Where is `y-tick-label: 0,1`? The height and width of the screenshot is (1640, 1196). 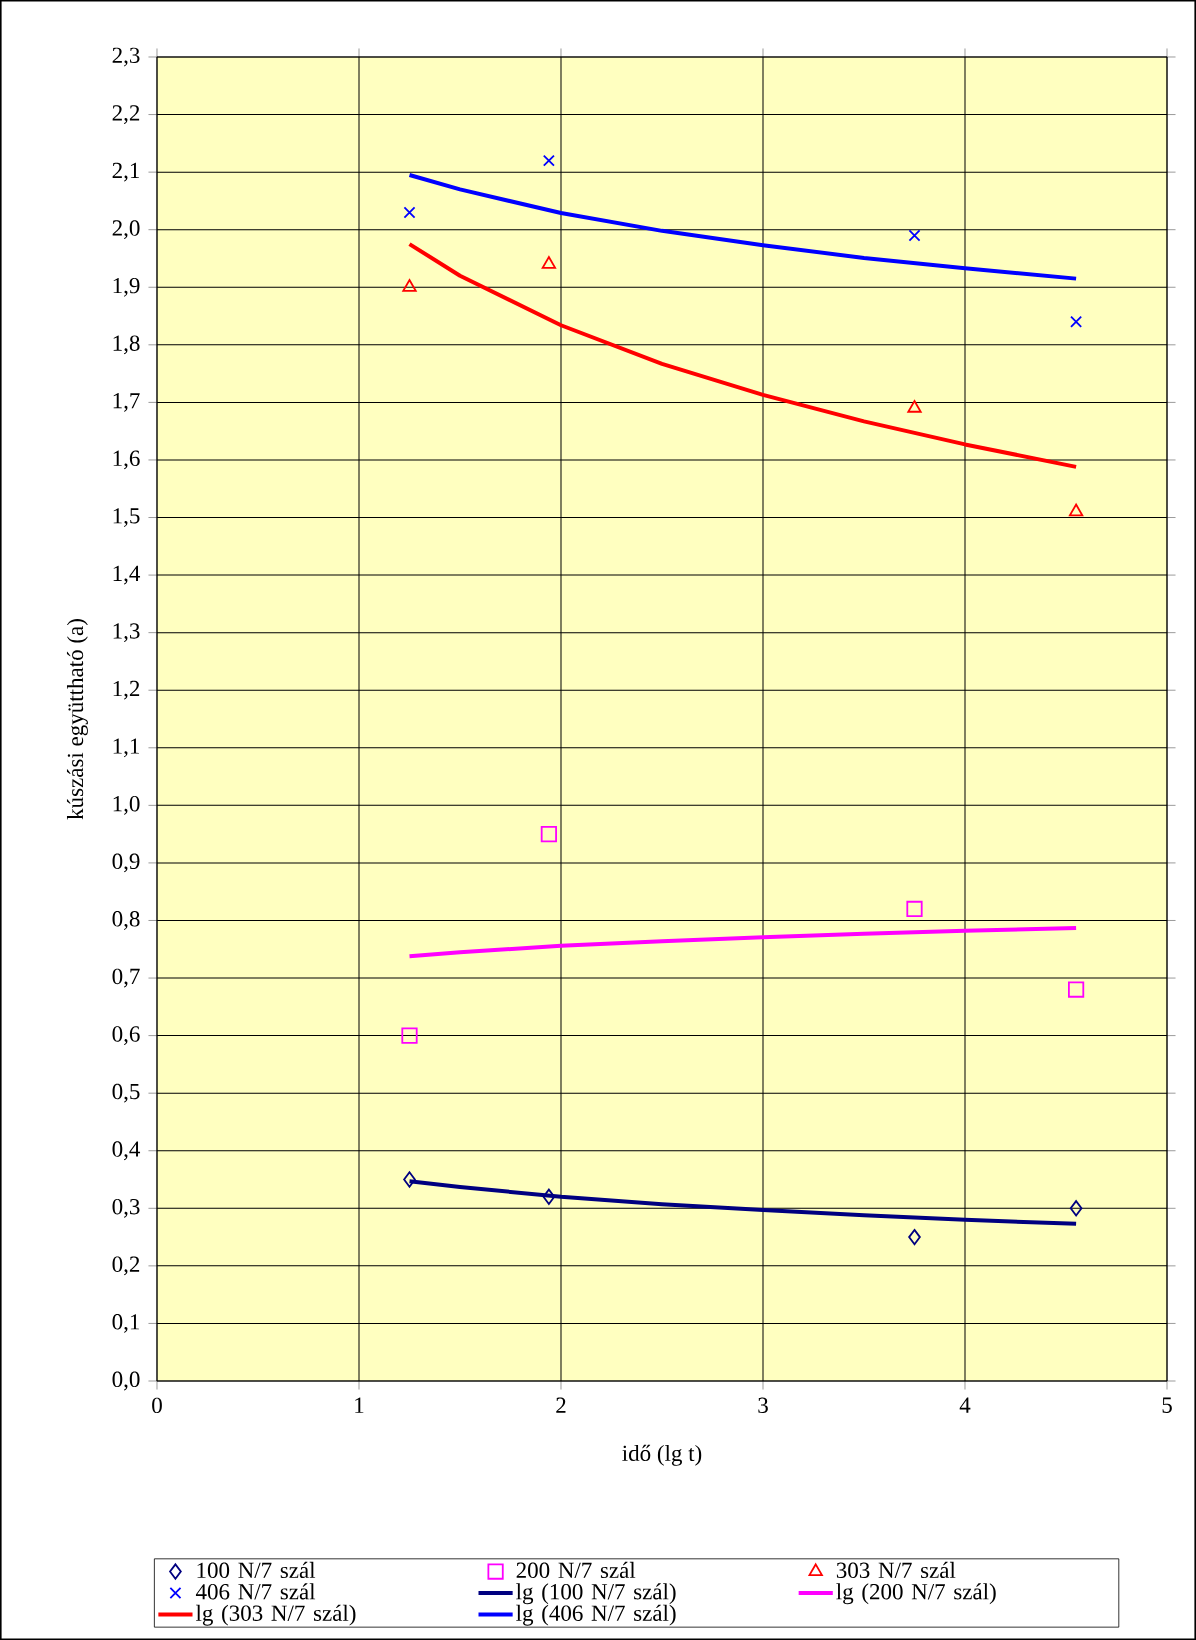
y-tick-label: 0,1 is located at coordinates (125, 1323).